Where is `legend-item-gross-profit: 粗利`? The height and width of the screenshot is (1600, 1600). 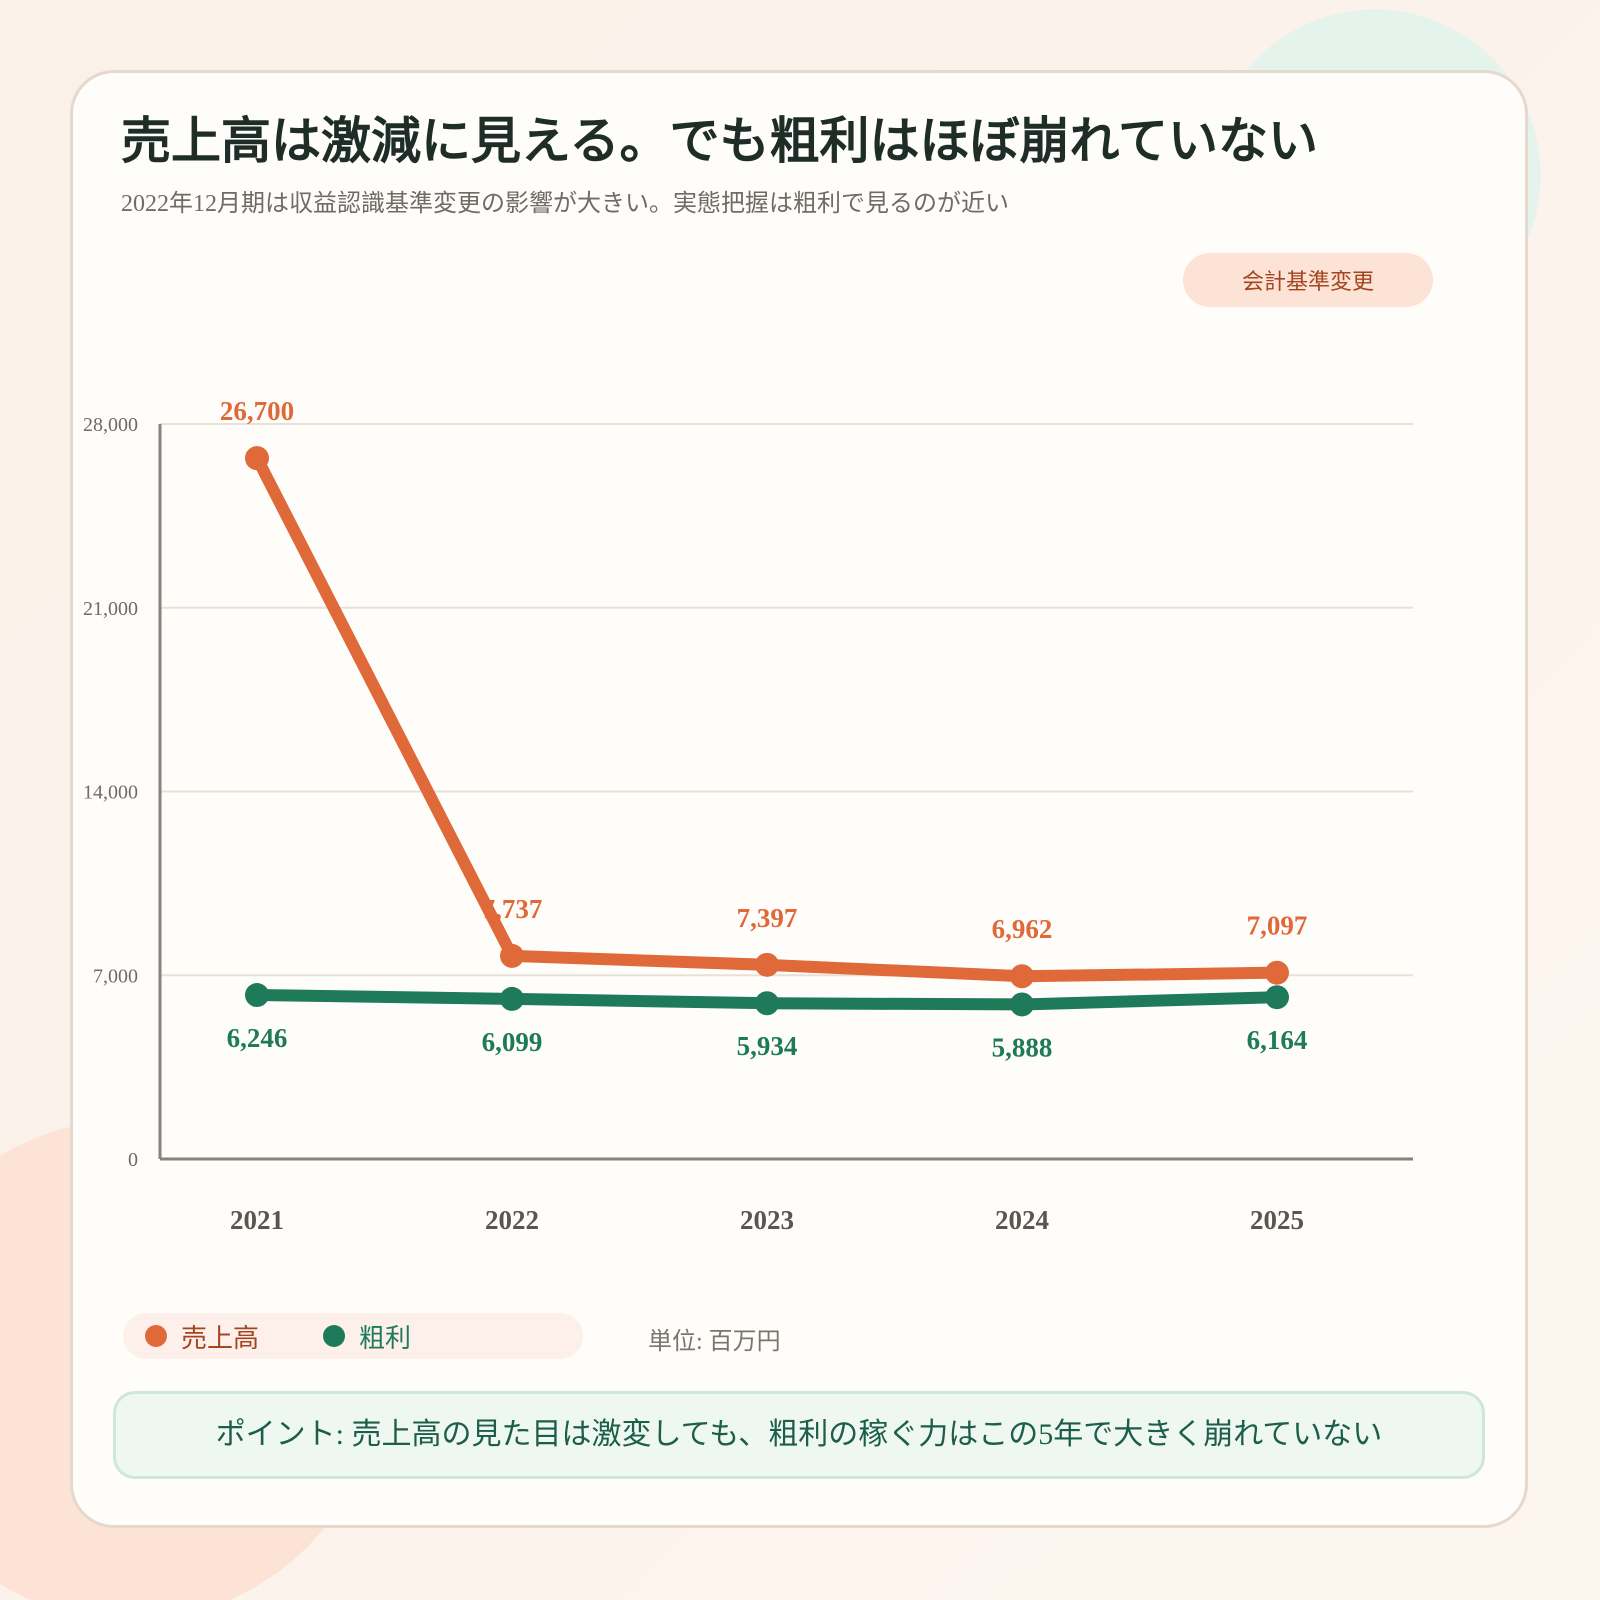 legend-item-gross-profit: 粗利 is located at coordinates (367, 1336).